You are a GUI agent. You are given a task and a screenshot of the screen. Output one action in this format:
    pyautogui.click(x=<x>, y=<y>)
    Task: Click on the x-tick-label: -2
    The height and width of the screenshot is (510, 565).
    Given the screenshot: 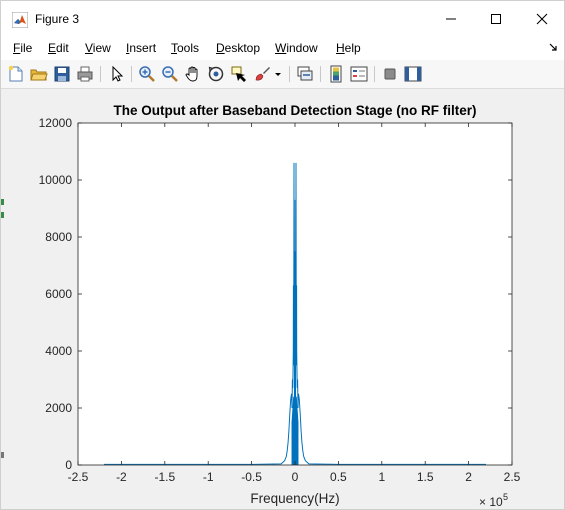 What is the action you would take?
    pyautogui.click(x=121, y=477)
    